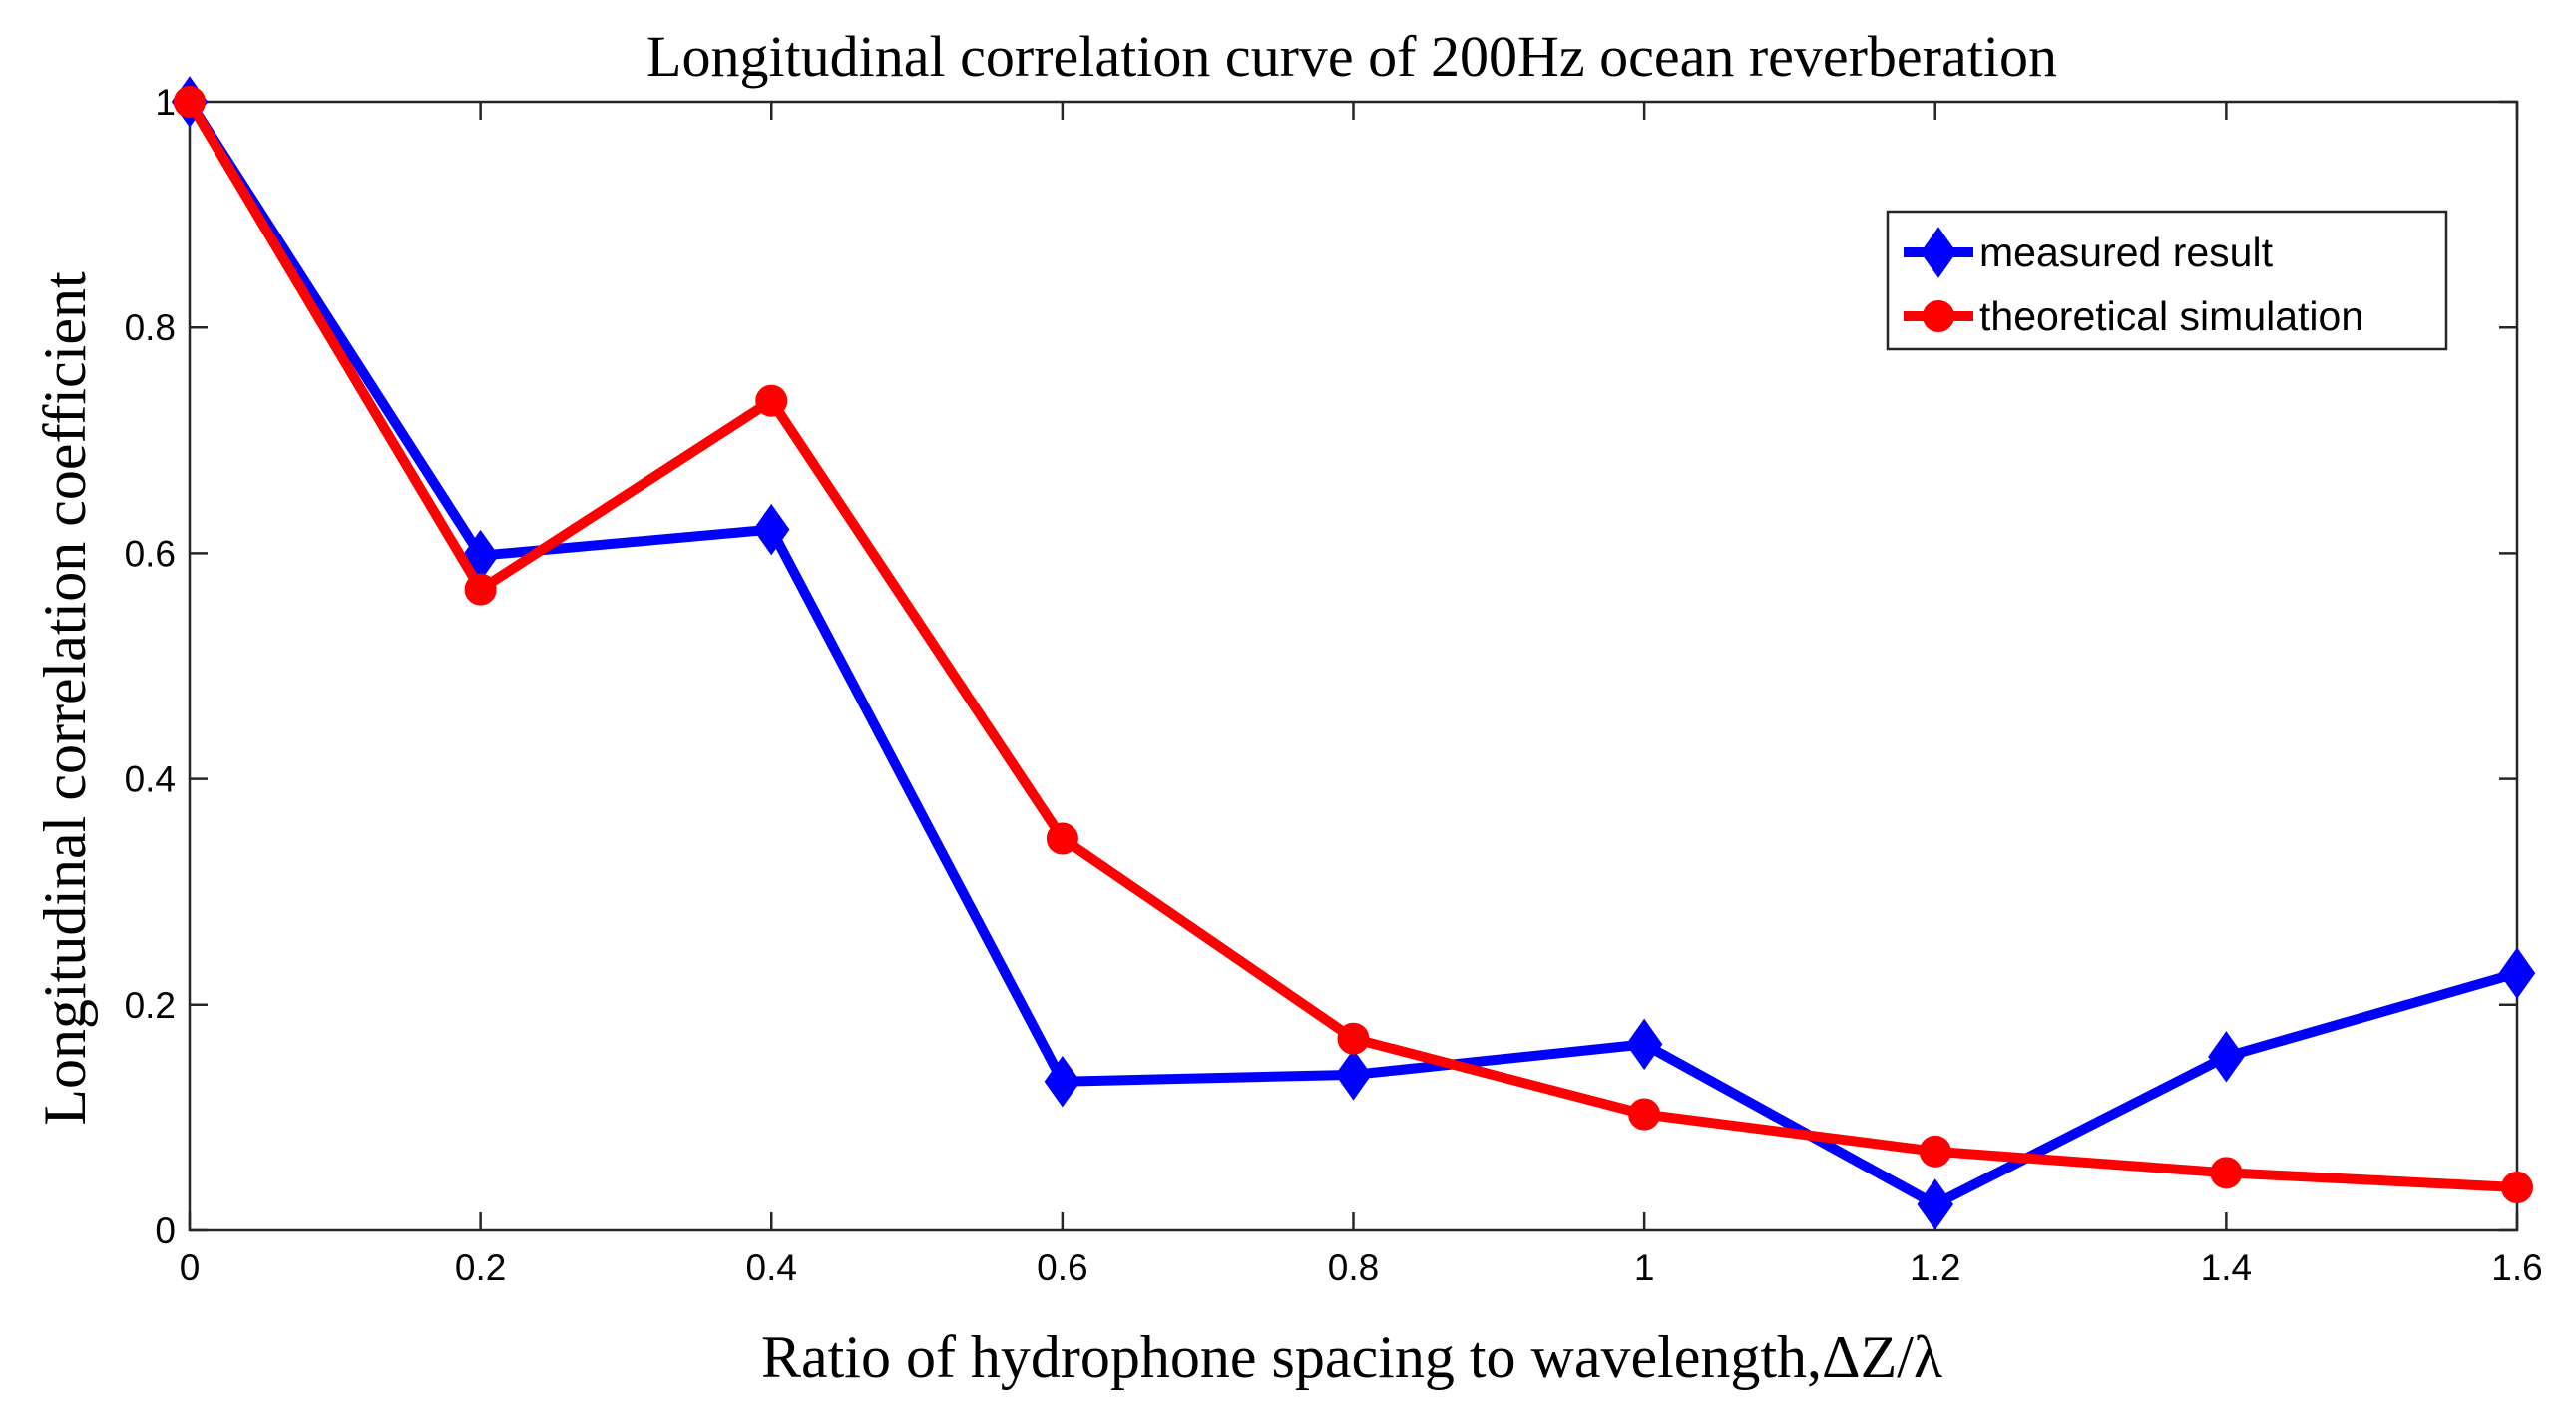 The width and height of the screenshot is (2576, 1407). Describe the element at coordinates (1353, 1267) in the screenshot. I see `x-tick-label: 0.8` at that location.